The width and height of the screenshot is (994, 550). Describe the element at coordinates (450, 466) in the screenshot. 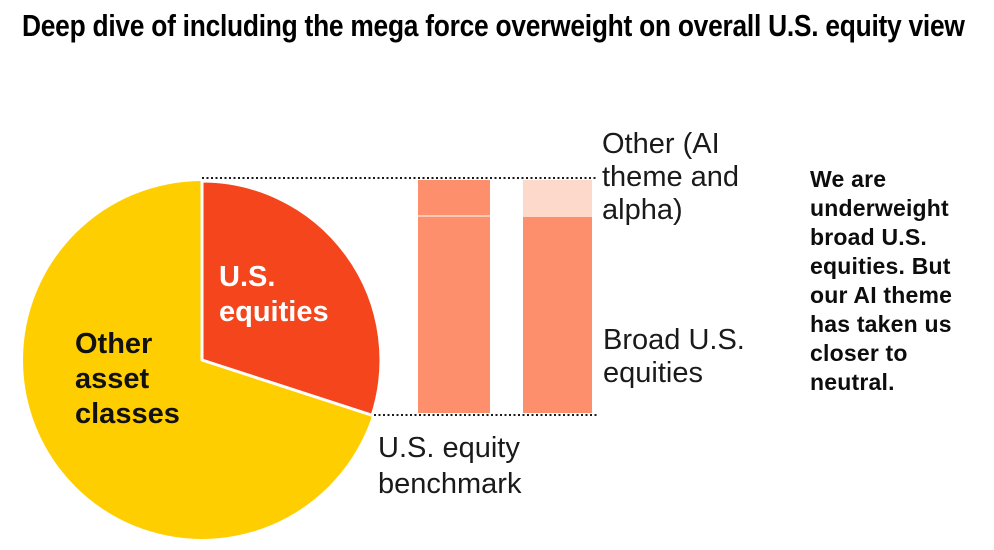

I see `label-us-equity-benchmark: U.S. equity benchmark` at that location.